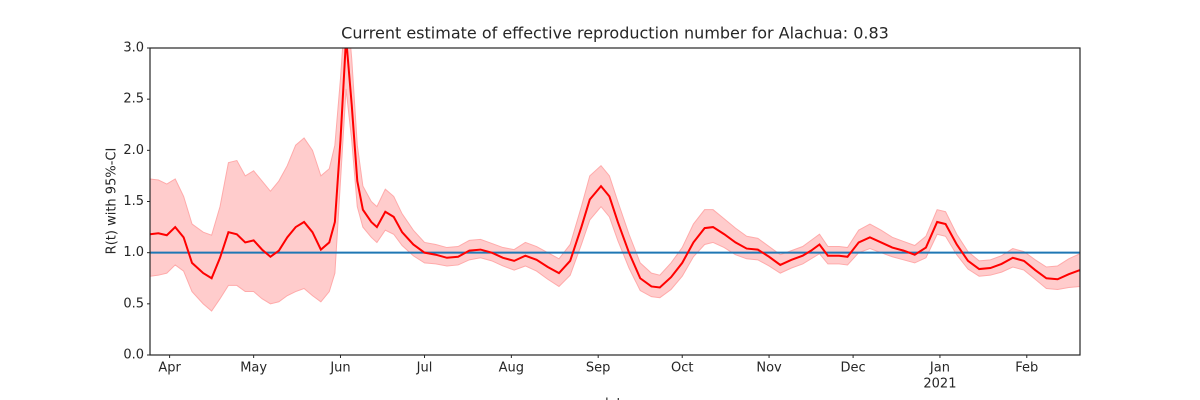 The image size is (1200, 400). What do you see at coordinates (133, 252) in the screenshot?
I see `y-tick-label: 1.0` at bounding box center [133, 252].